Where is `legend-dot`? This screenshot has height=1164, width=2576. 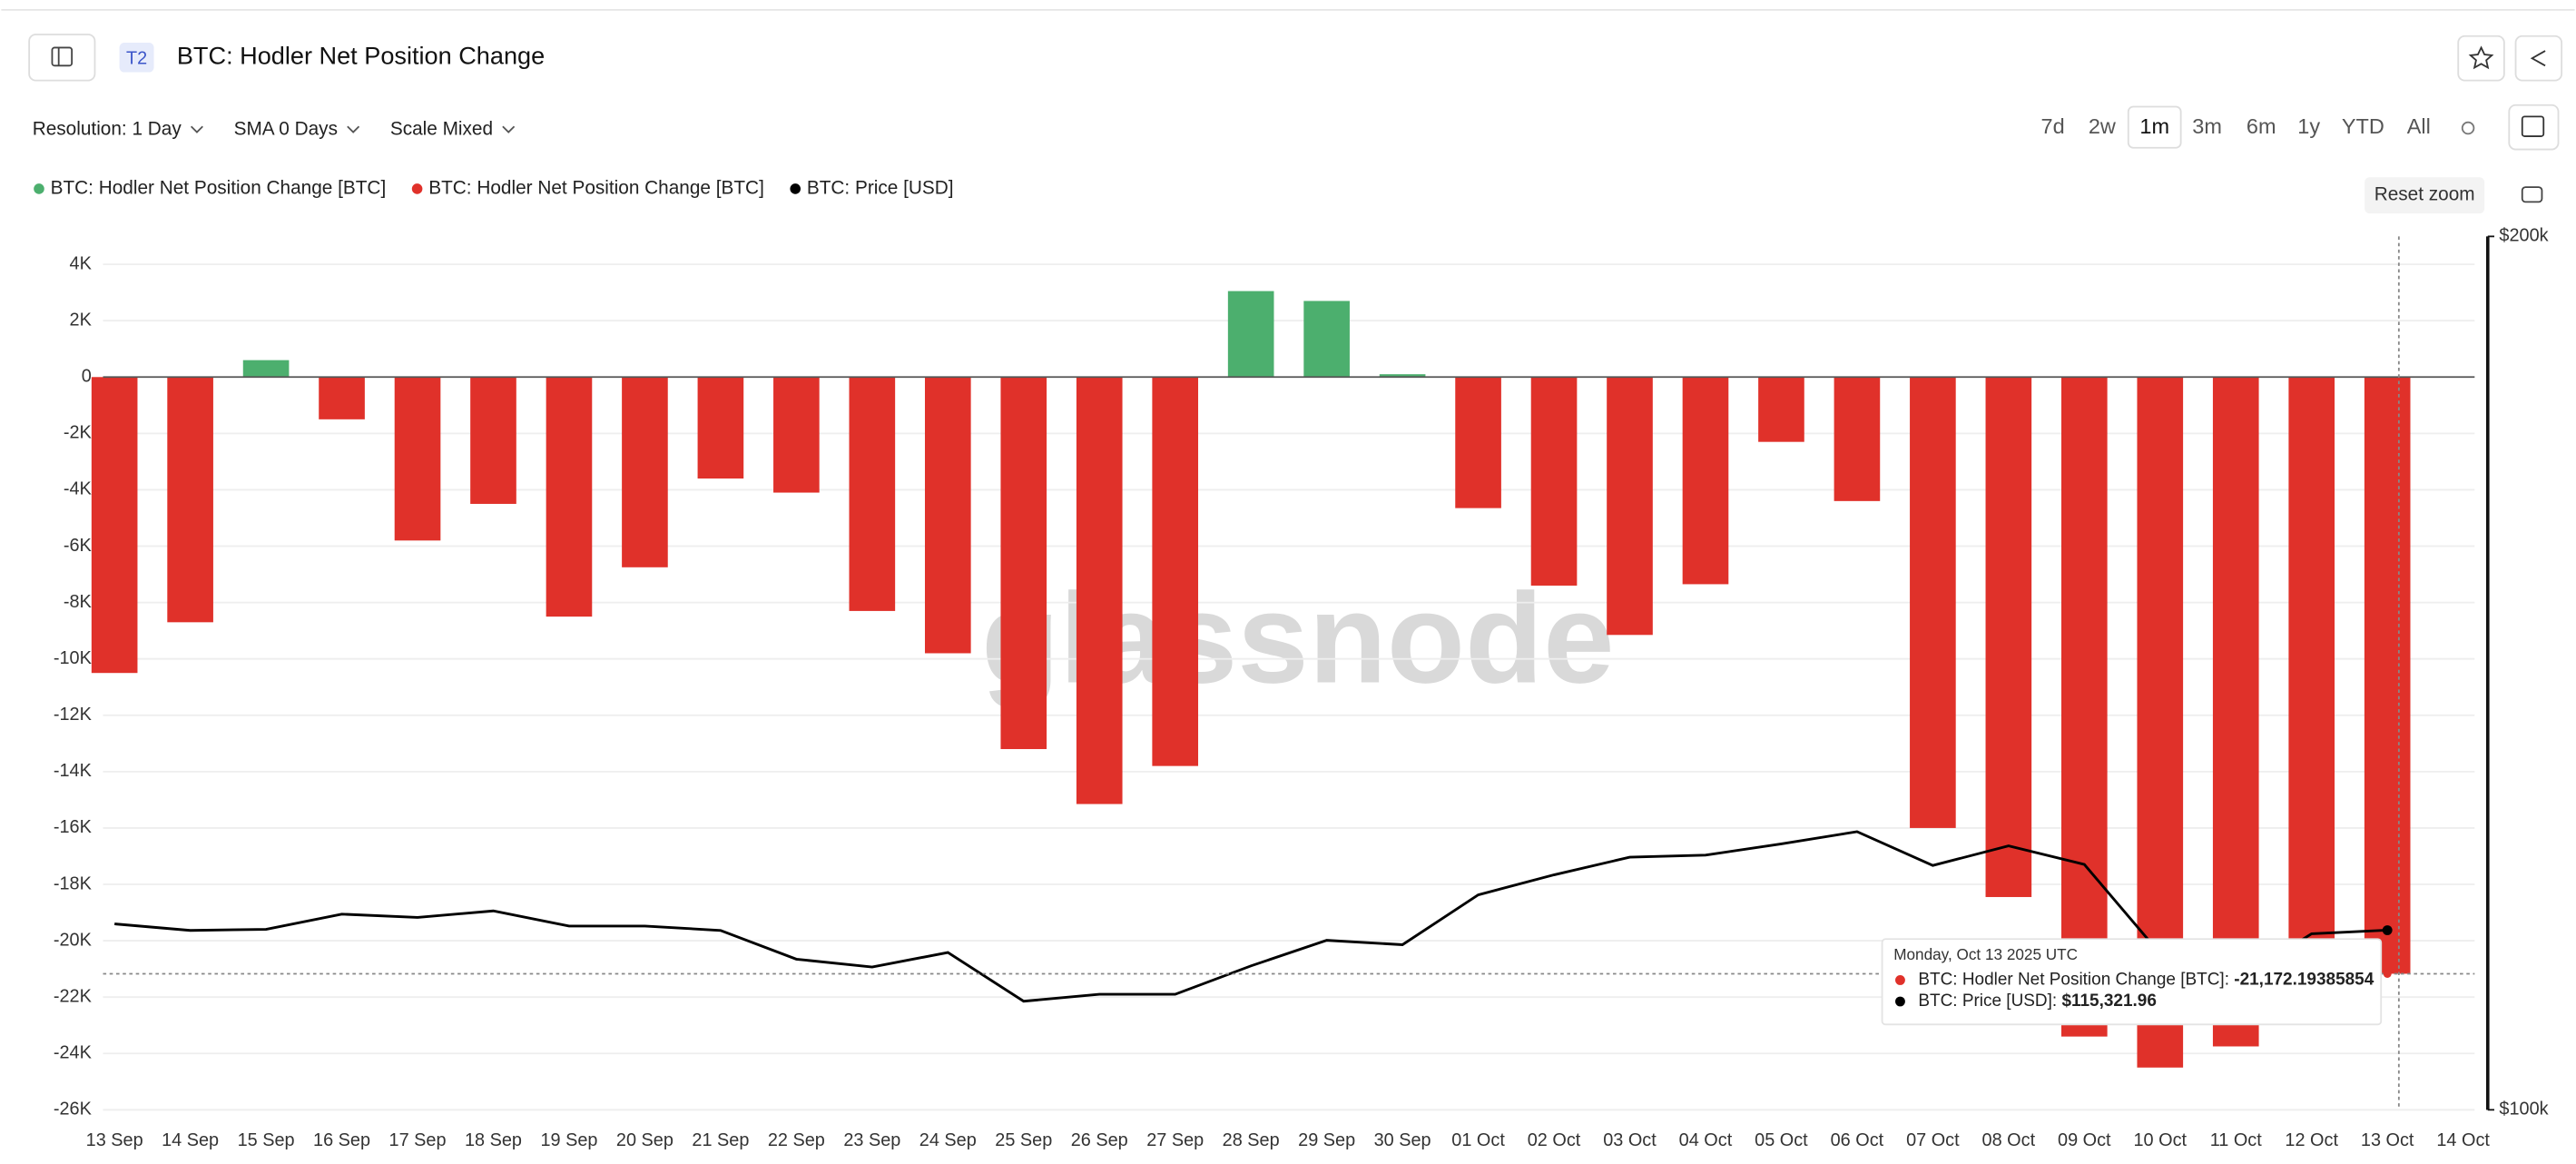 legend-dot is located at coordinates (417, 189).